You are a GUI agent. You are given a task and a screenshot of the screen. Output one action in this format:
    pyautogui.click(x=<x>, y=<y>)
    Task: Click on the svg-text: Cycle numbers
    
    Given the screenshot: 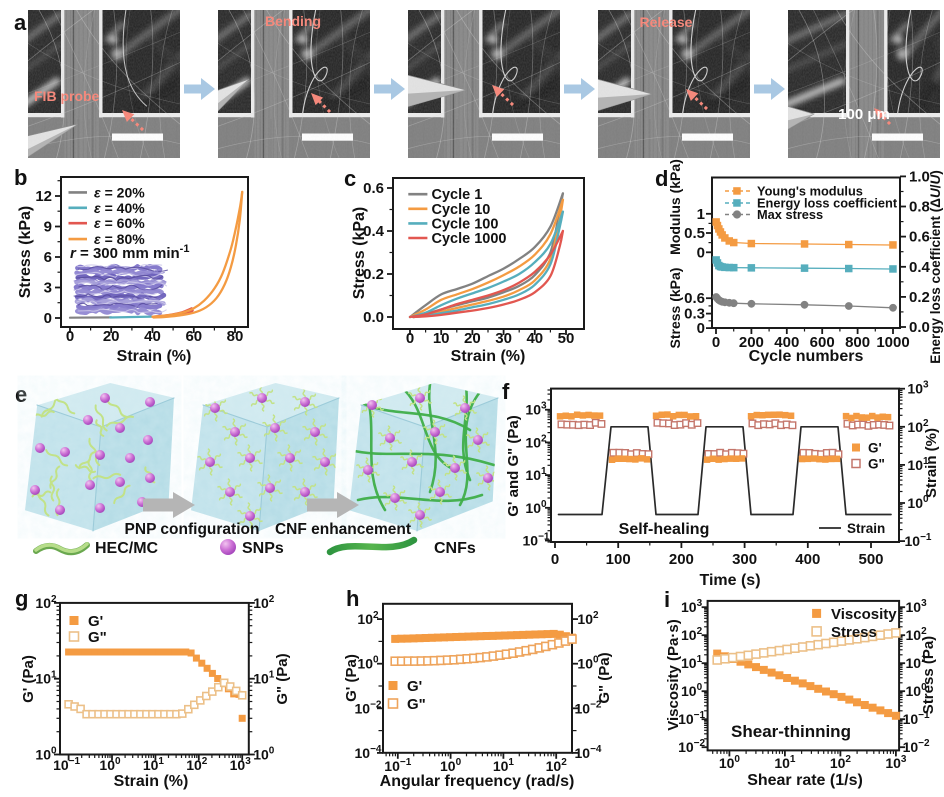 What is the action you would take?
    pyautogui.click(x=806, y=356)
    